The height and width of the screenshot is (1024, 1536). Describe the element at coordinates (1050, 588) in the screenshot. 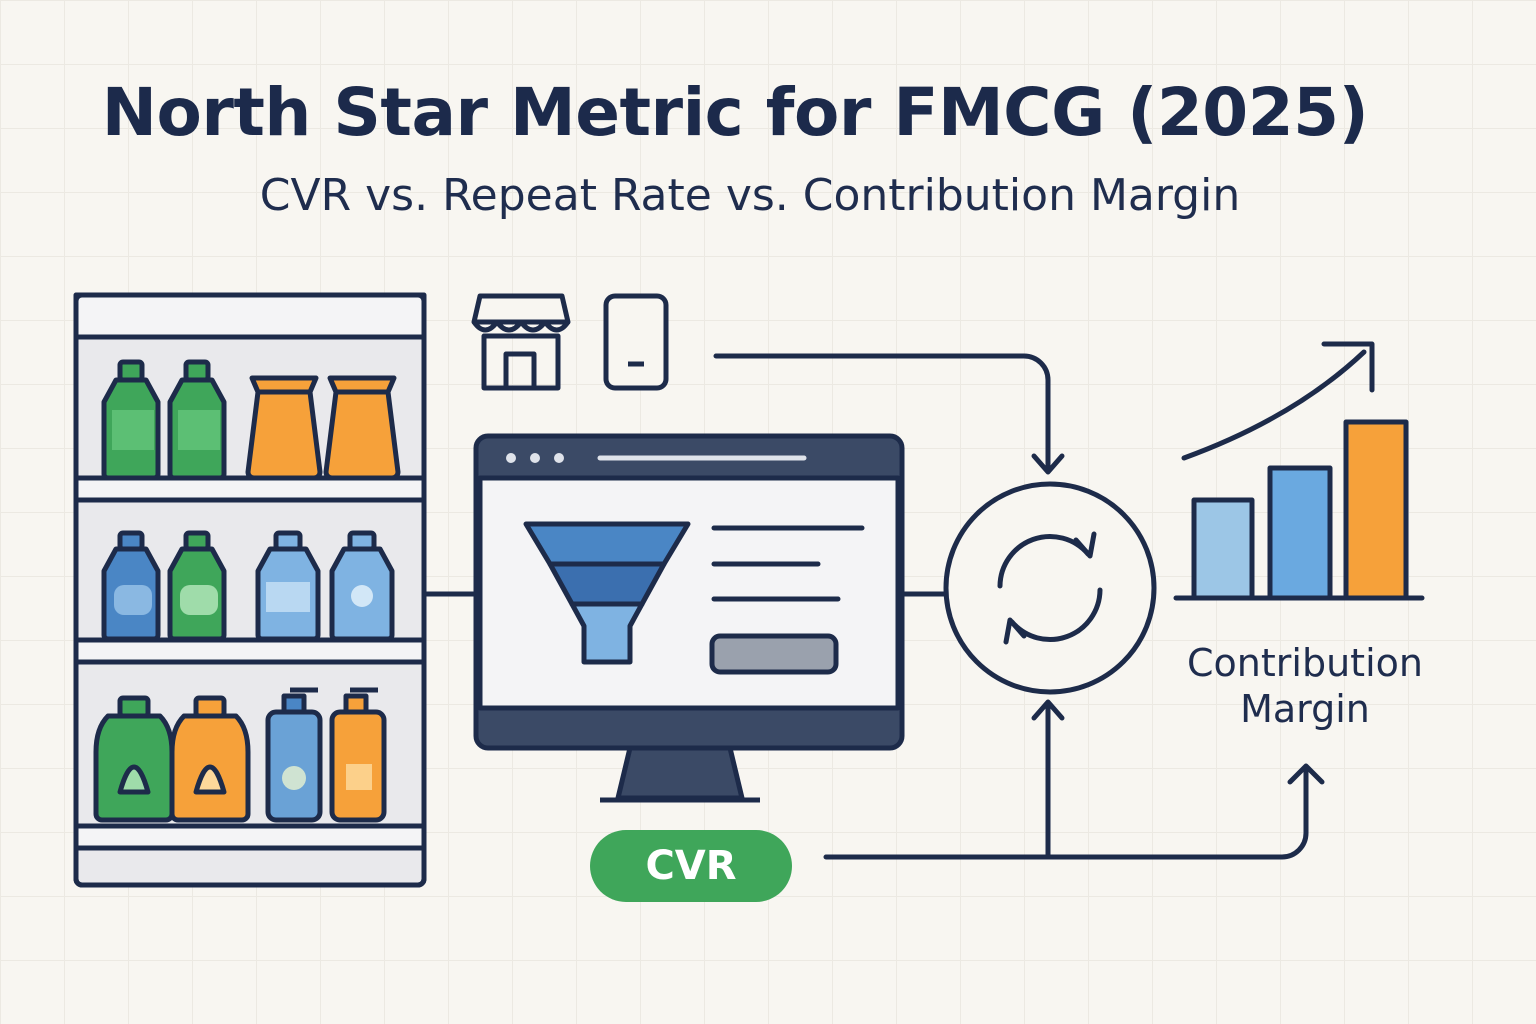

I see `refresh-cycle-icon` at that location.